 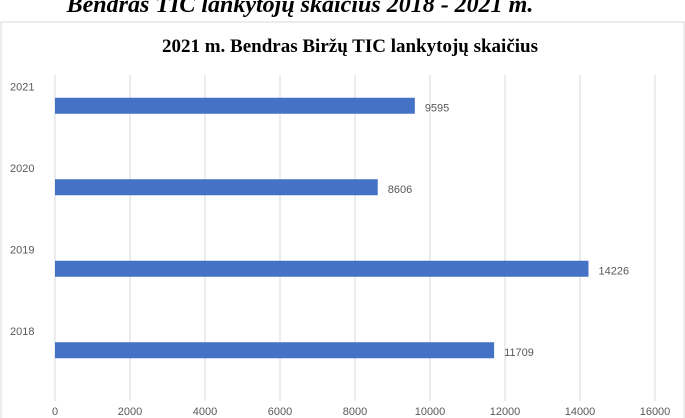 I want to click on x-tick-label: 4000, so click(x=205, y=412).